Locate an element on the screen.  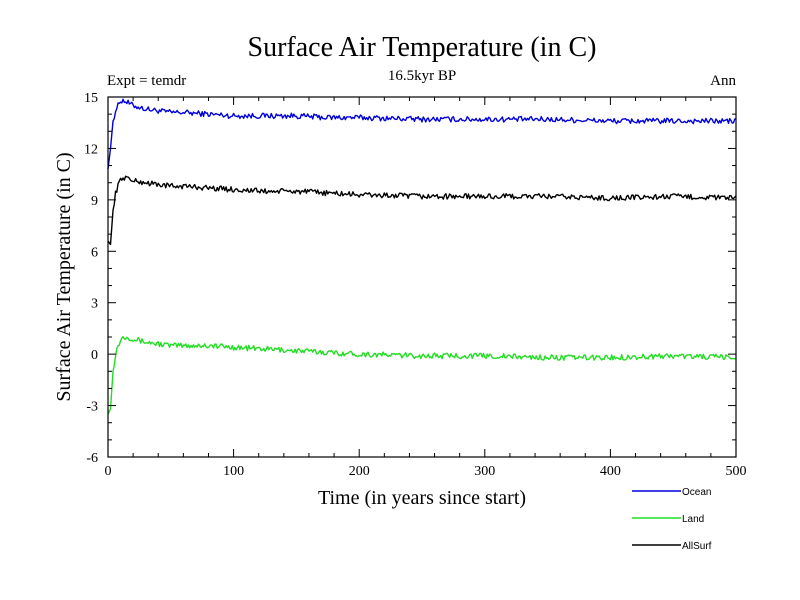
legend-label-ocean: Ocean is located at coordinates (696, 492).